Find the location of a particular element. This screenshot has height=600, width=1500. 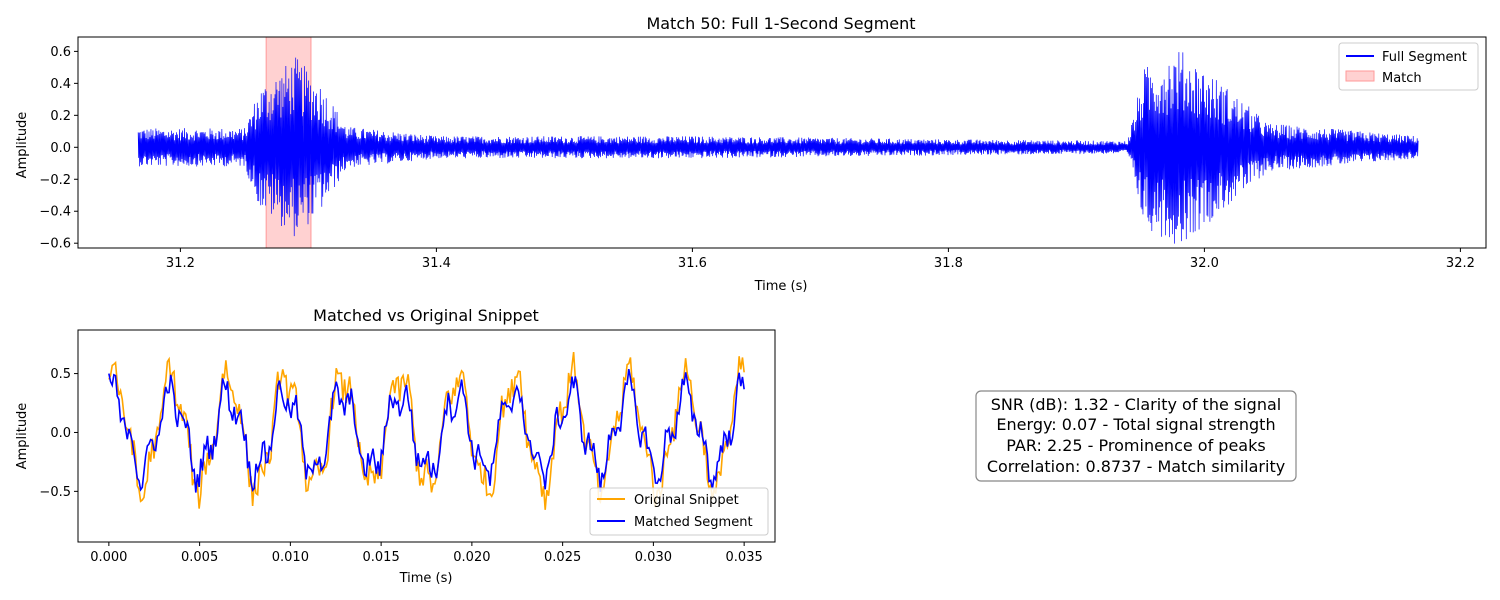

bottom-chart-title: Matched vs Original Snippet is located at coordinates (426, 315).